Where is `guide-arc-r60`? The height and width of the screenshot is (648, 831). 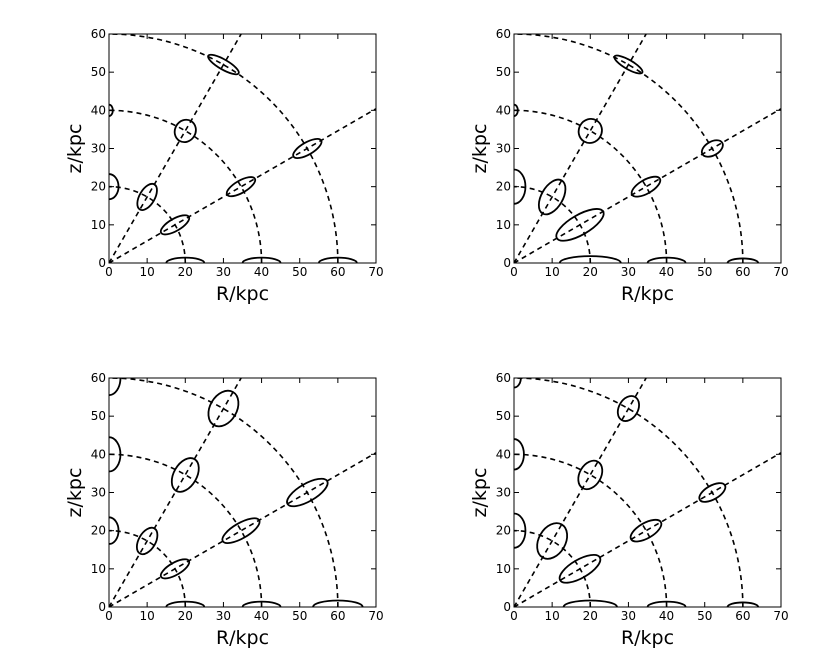 guide-arc-r60 is located at coordinates (224, 492).